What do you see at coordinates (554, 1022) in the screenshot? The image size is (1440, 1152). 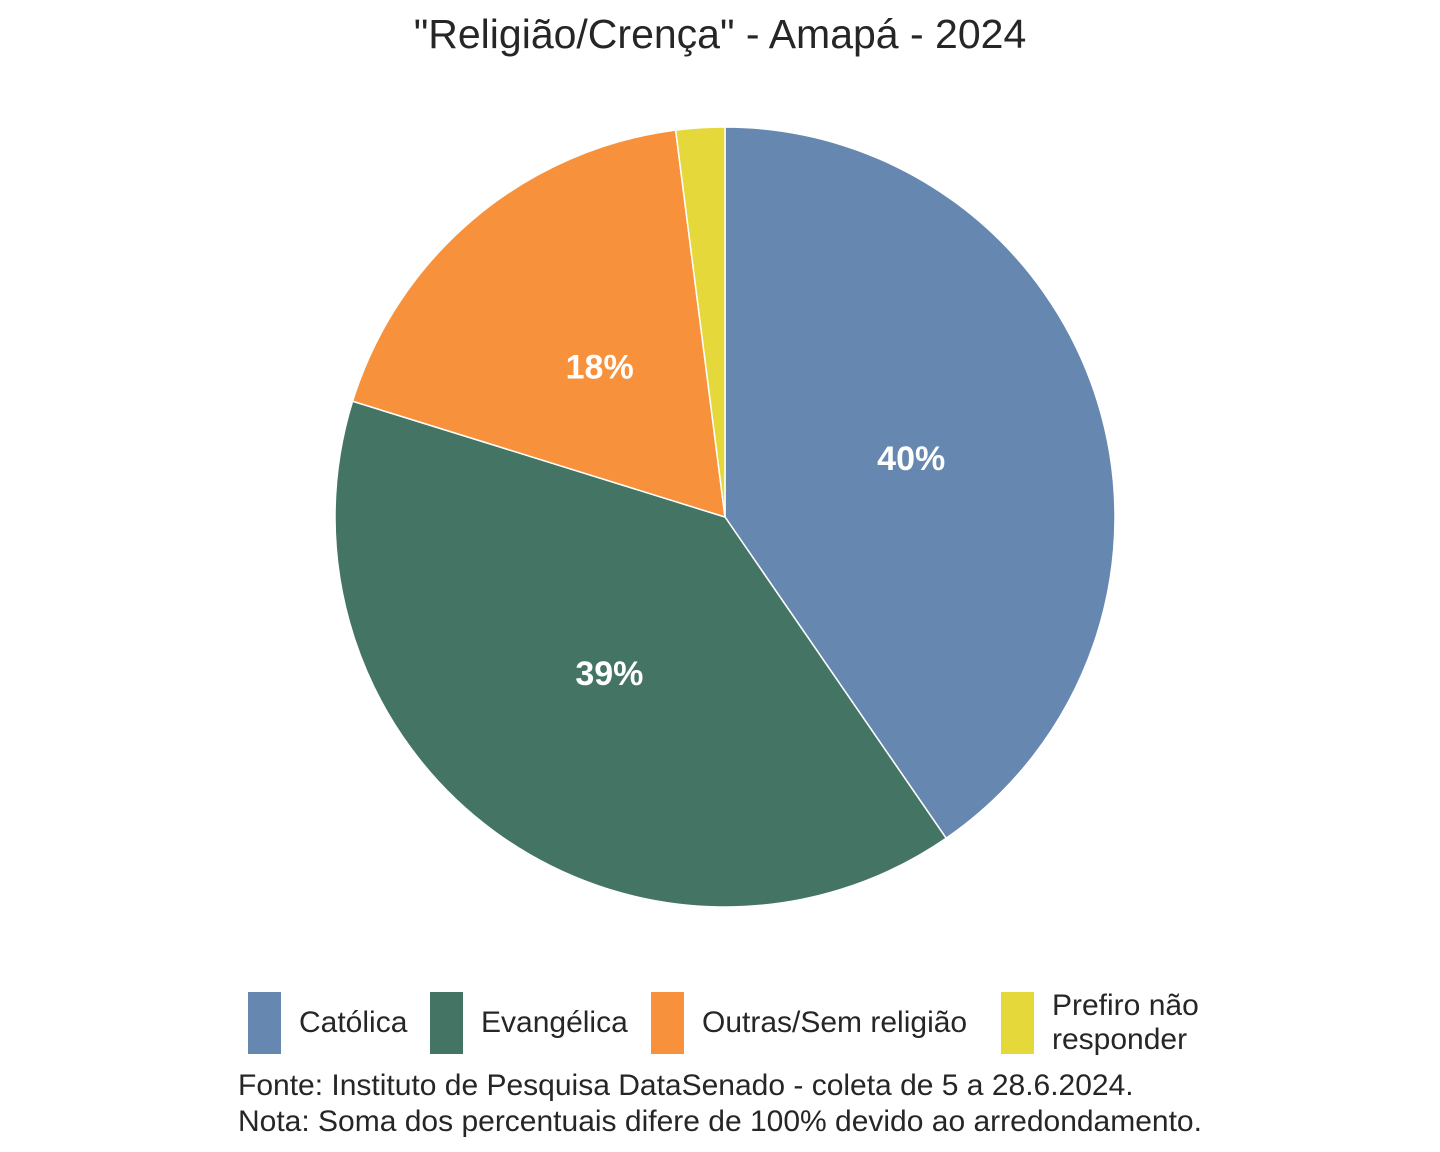 I see `legend-label-evangelica: Evangélica` at bounding box center [554, 1022].